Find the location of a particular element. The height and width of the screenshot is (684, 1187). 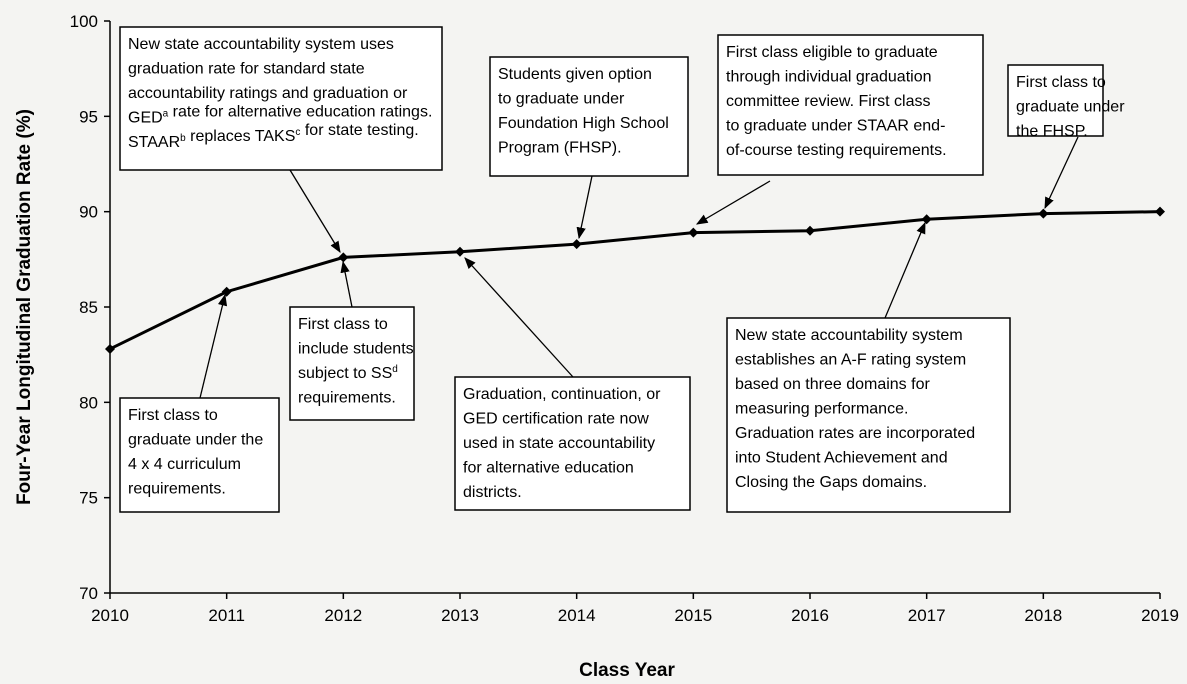

annotation-text-span: requirements. is located at coordinates (177, 489).